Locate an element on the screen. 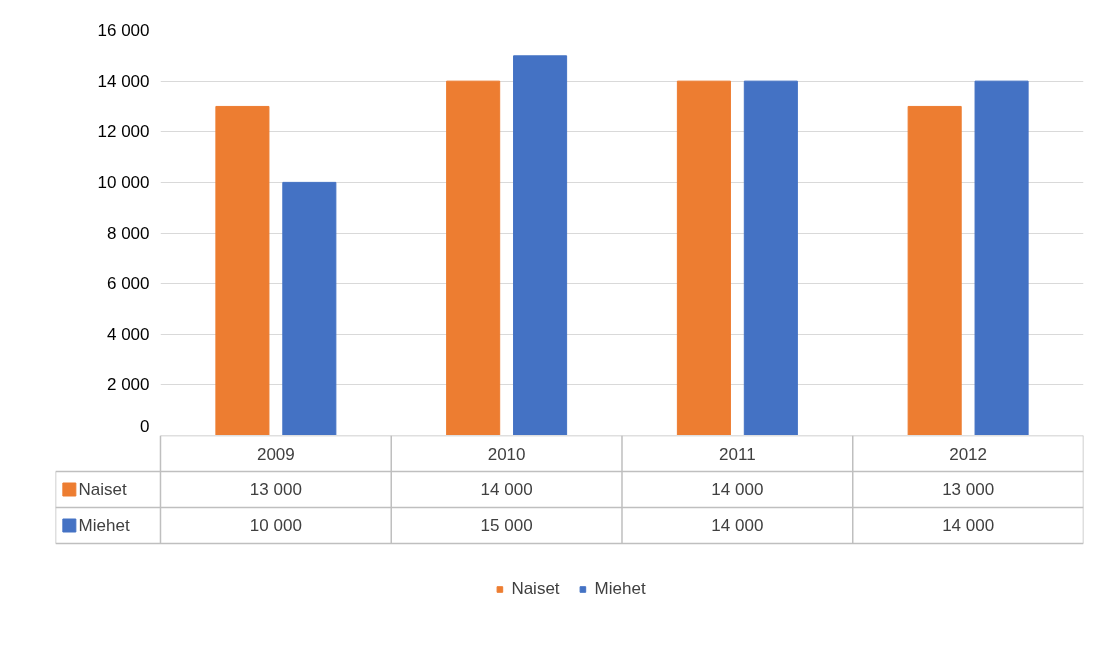 This screenshot has height=646, width=1099. legend-label: Naiset is located at coordinates (103, 489).